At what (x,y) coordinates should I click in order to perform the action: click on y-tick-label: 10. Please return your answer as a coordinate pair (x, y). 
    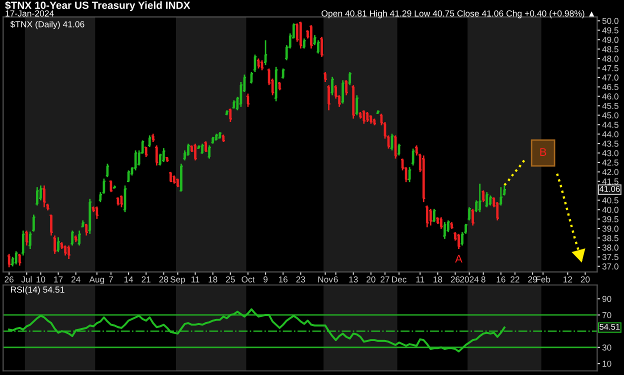
    Looking at the image, I should click on (607, 363).